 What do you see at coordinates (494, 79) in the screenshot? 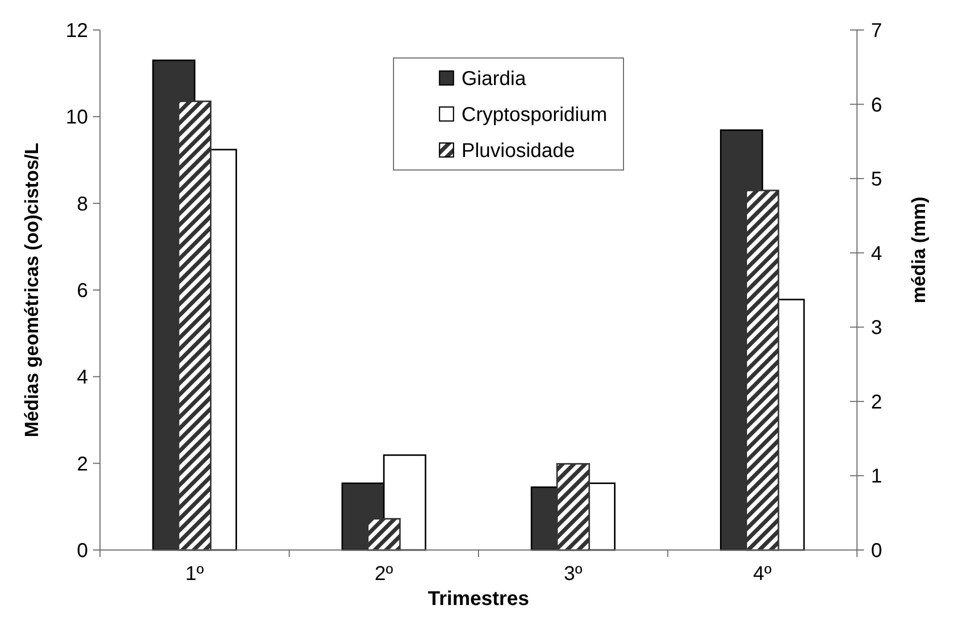
I see `legend-label: Giardia` at bounding box center [494, 79].